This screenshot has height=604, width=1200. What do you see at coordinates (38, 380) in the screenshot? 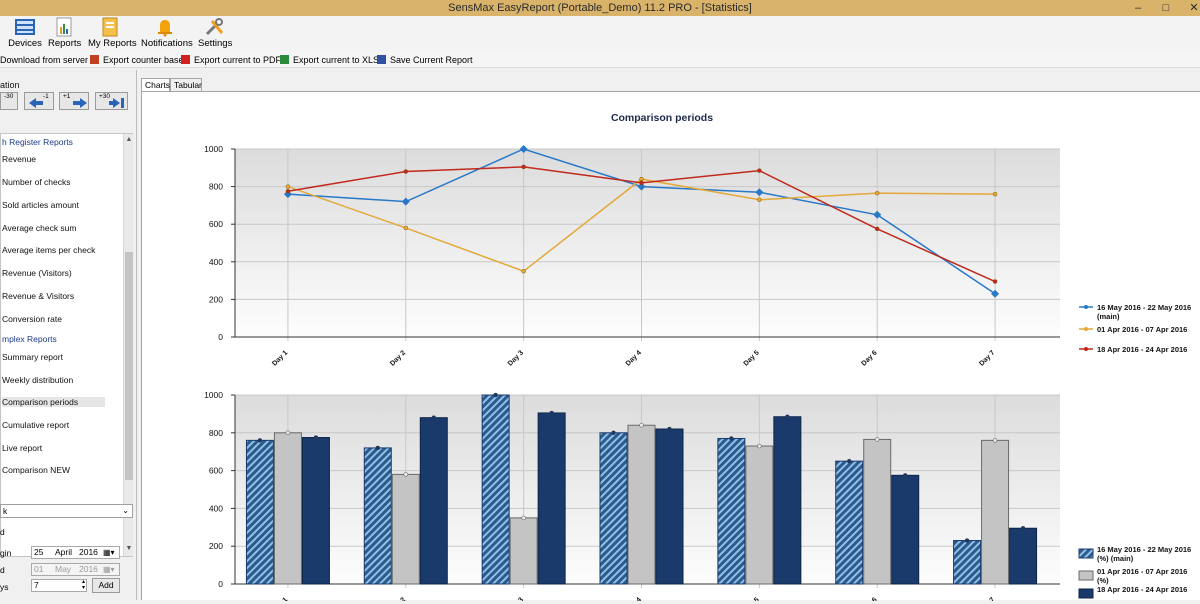
I see `report-item-weekly-distribution: Weekly distribution` at bounding box center [38, 380].